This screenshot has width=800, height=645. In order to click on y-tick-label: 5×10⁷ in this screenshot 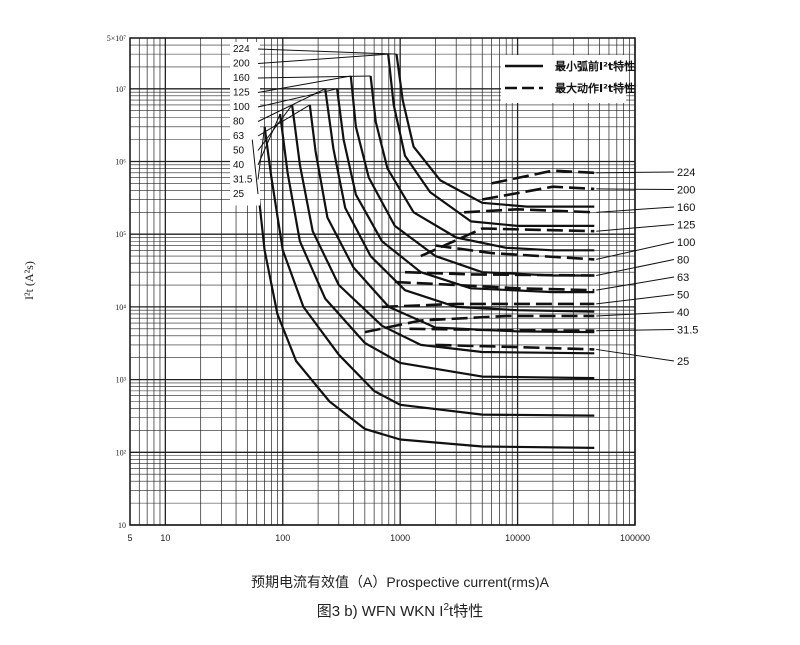, I will do `click(117, 38)`.